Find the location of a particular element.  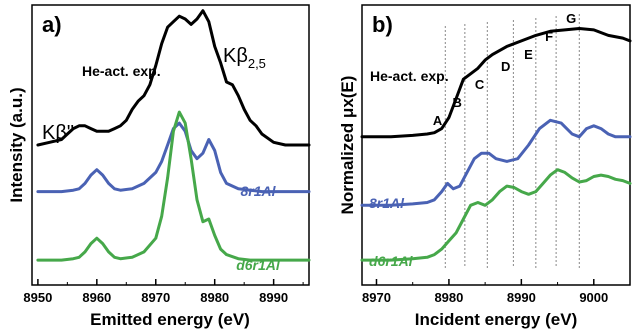

panel-b-xlabel: Incident energy (eV) is located at coordinates (496, 319).